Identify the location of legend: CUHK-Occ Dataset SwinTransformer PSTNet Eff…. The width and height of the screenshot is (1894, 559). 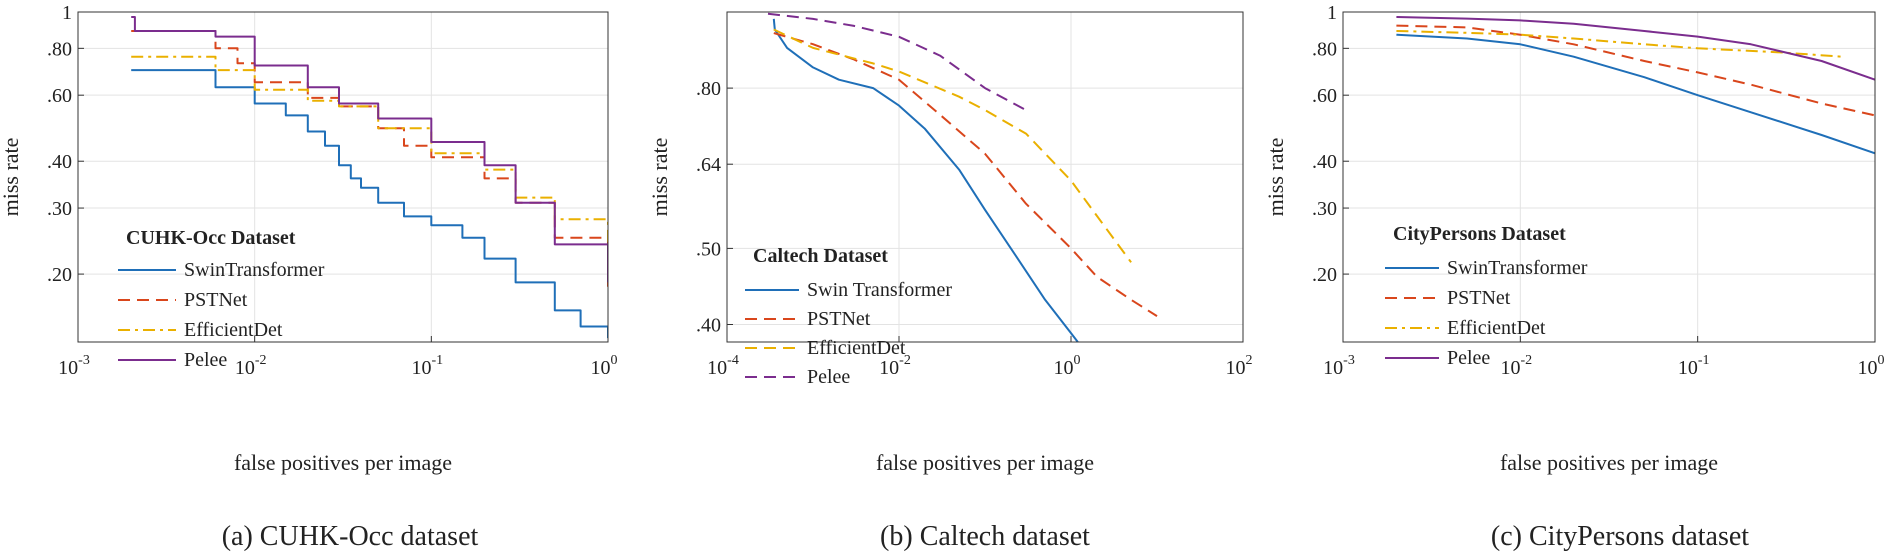
(221, 299).